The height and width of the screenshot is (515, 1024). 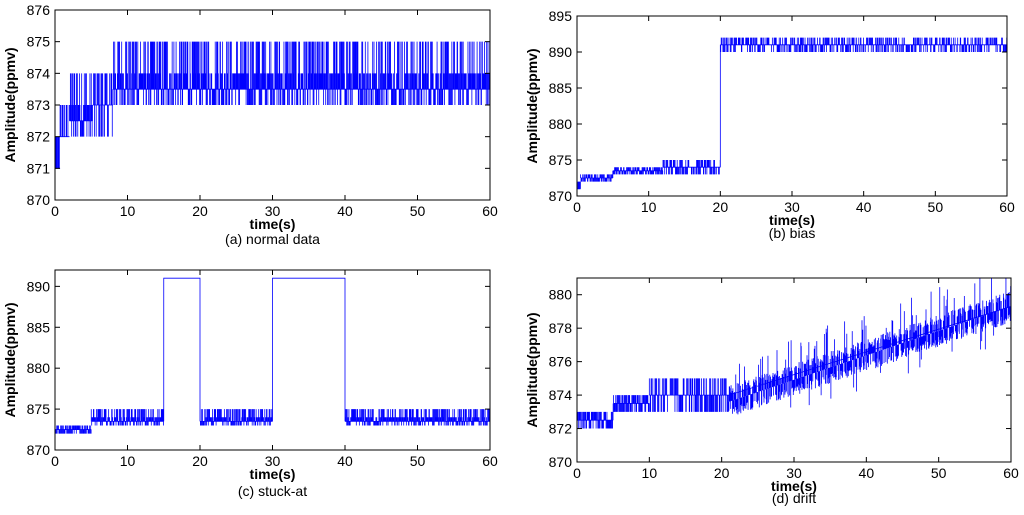 What do you see at coordinates (272, 239) in the screenshot?
I see `chart-caption: (a) normal data` at bounding box center [272, 239].